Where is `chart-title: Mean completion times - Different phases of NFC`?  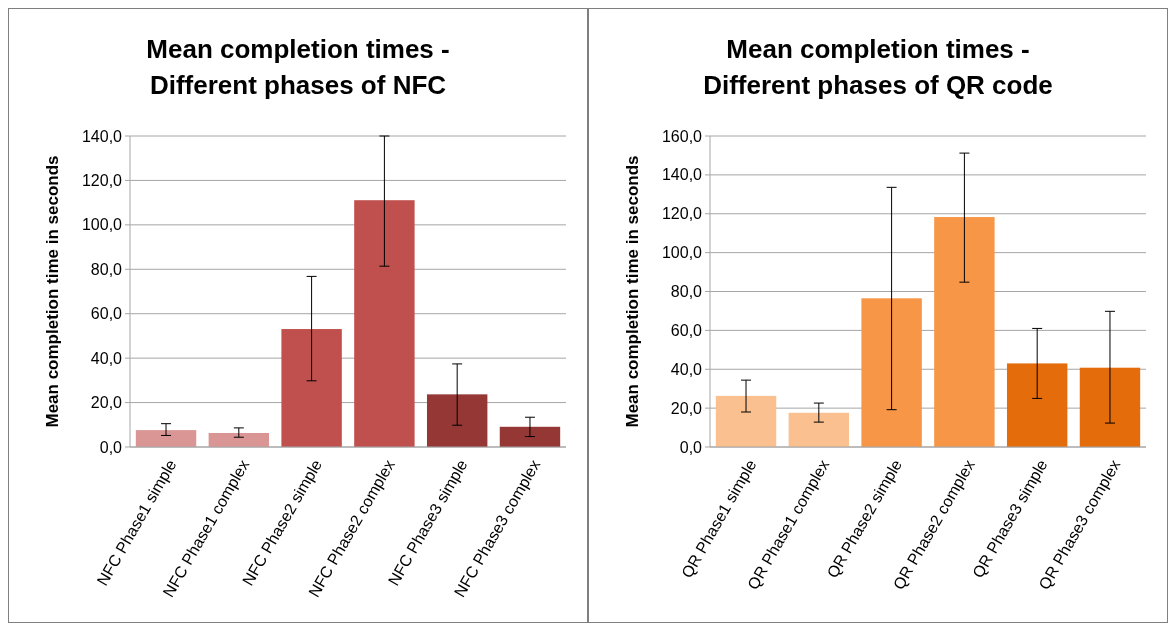 chart-title: Mean completion times - Different phases of NFC is located at coordinates (298, 67).